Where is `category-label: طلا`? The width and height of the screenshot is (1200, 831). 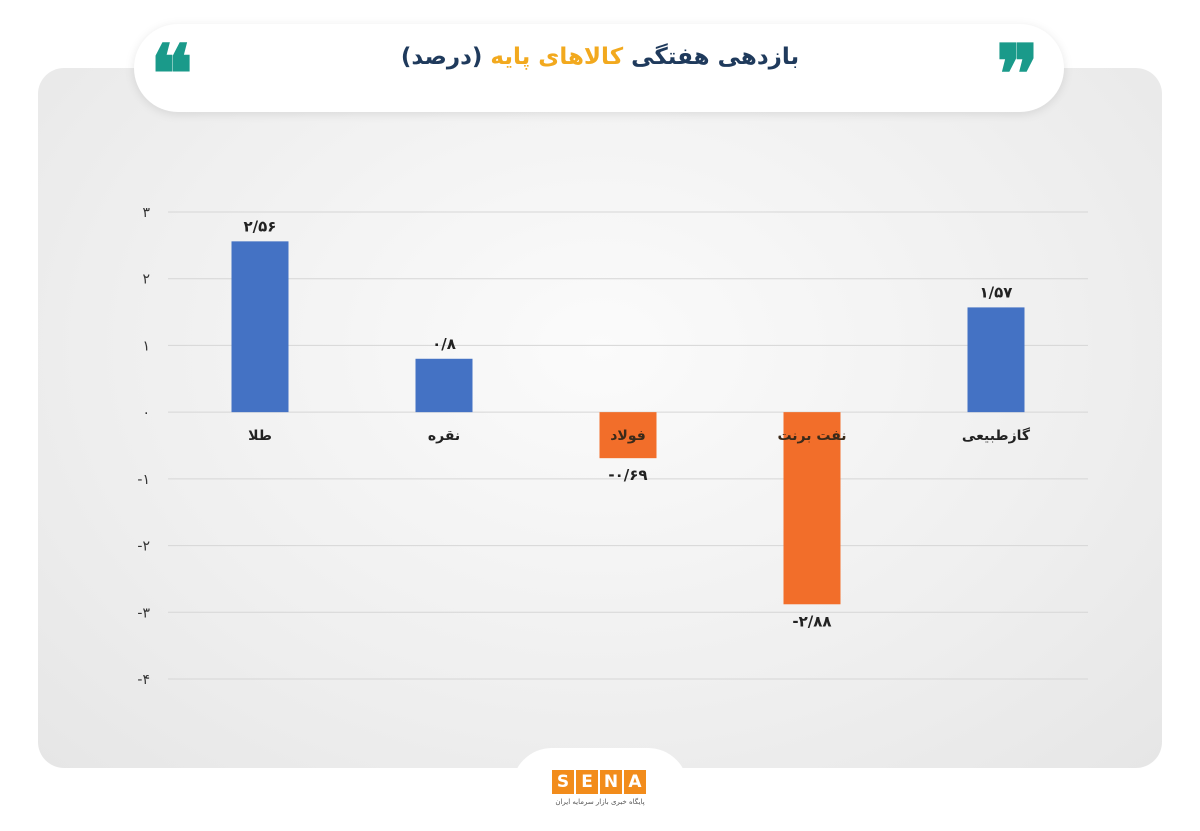 category-label: طلا is located at coordinates (260, 436).